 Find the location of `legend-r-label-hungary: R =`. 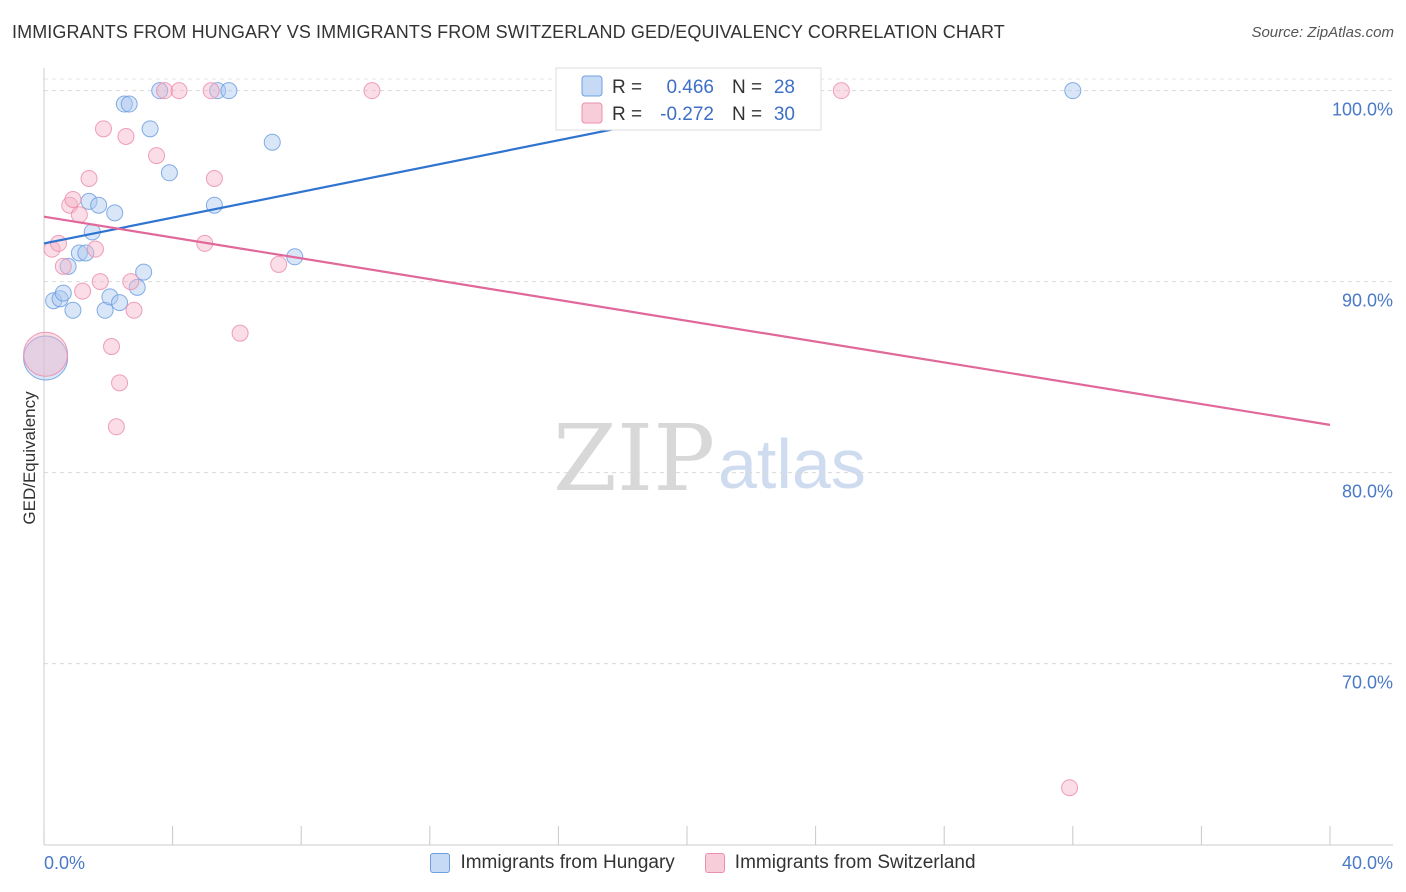

legend-r-label-hungary: R = is located at coordinates (627, 87).